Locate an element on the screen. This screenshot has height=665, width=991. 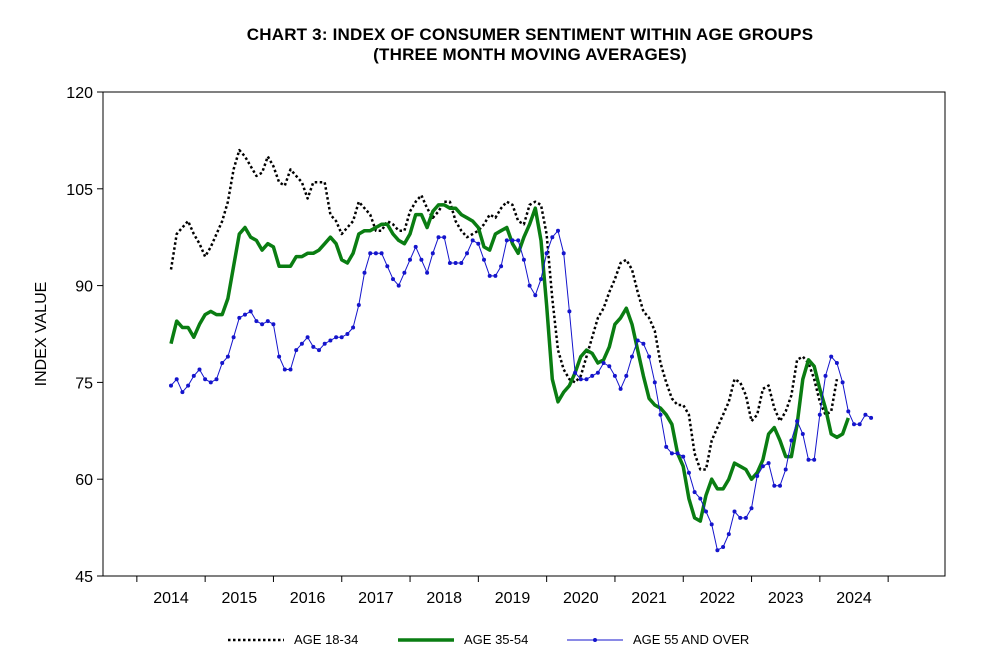
legend-label-age-18-34: AGE 18-34 is located at coordinates (326, 639).